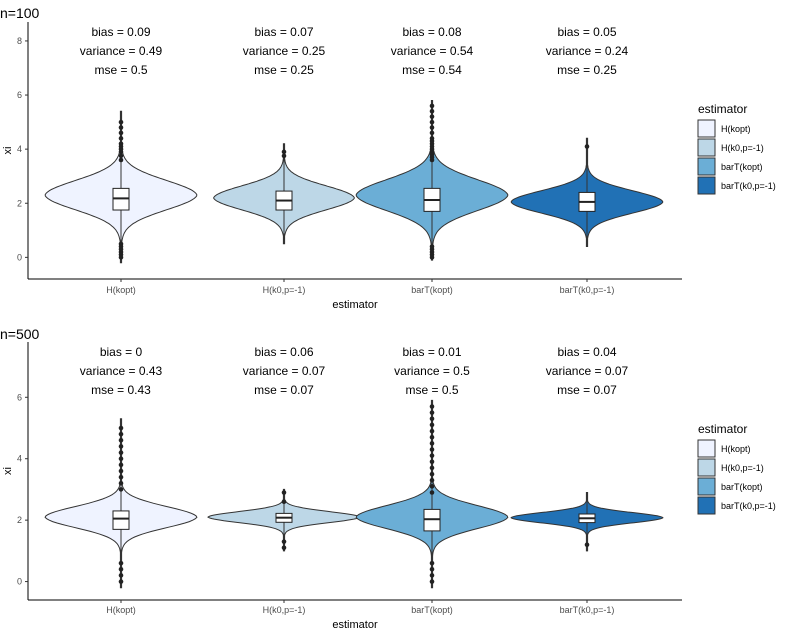 The image size is (785, 636). I want to click on stat-mse: mse = 0.5, so click(120, 70).